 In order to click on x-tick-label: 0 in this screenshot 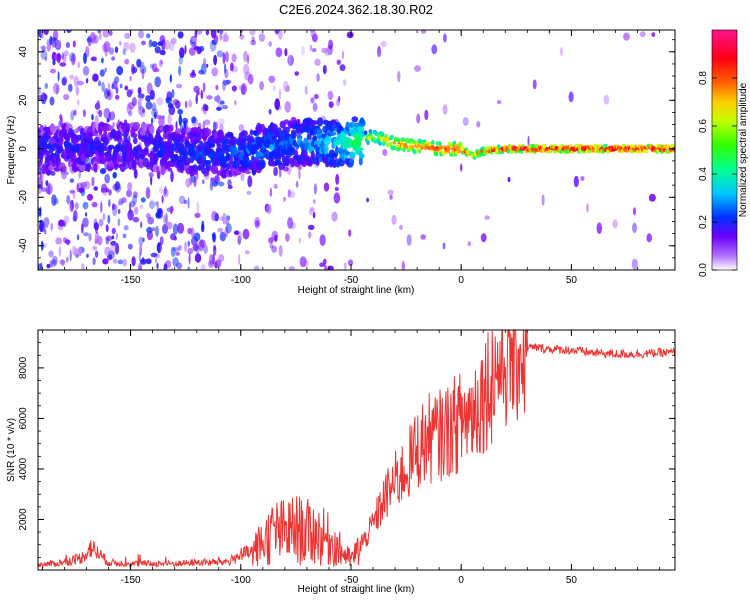, I will do `click(461, 280)`.